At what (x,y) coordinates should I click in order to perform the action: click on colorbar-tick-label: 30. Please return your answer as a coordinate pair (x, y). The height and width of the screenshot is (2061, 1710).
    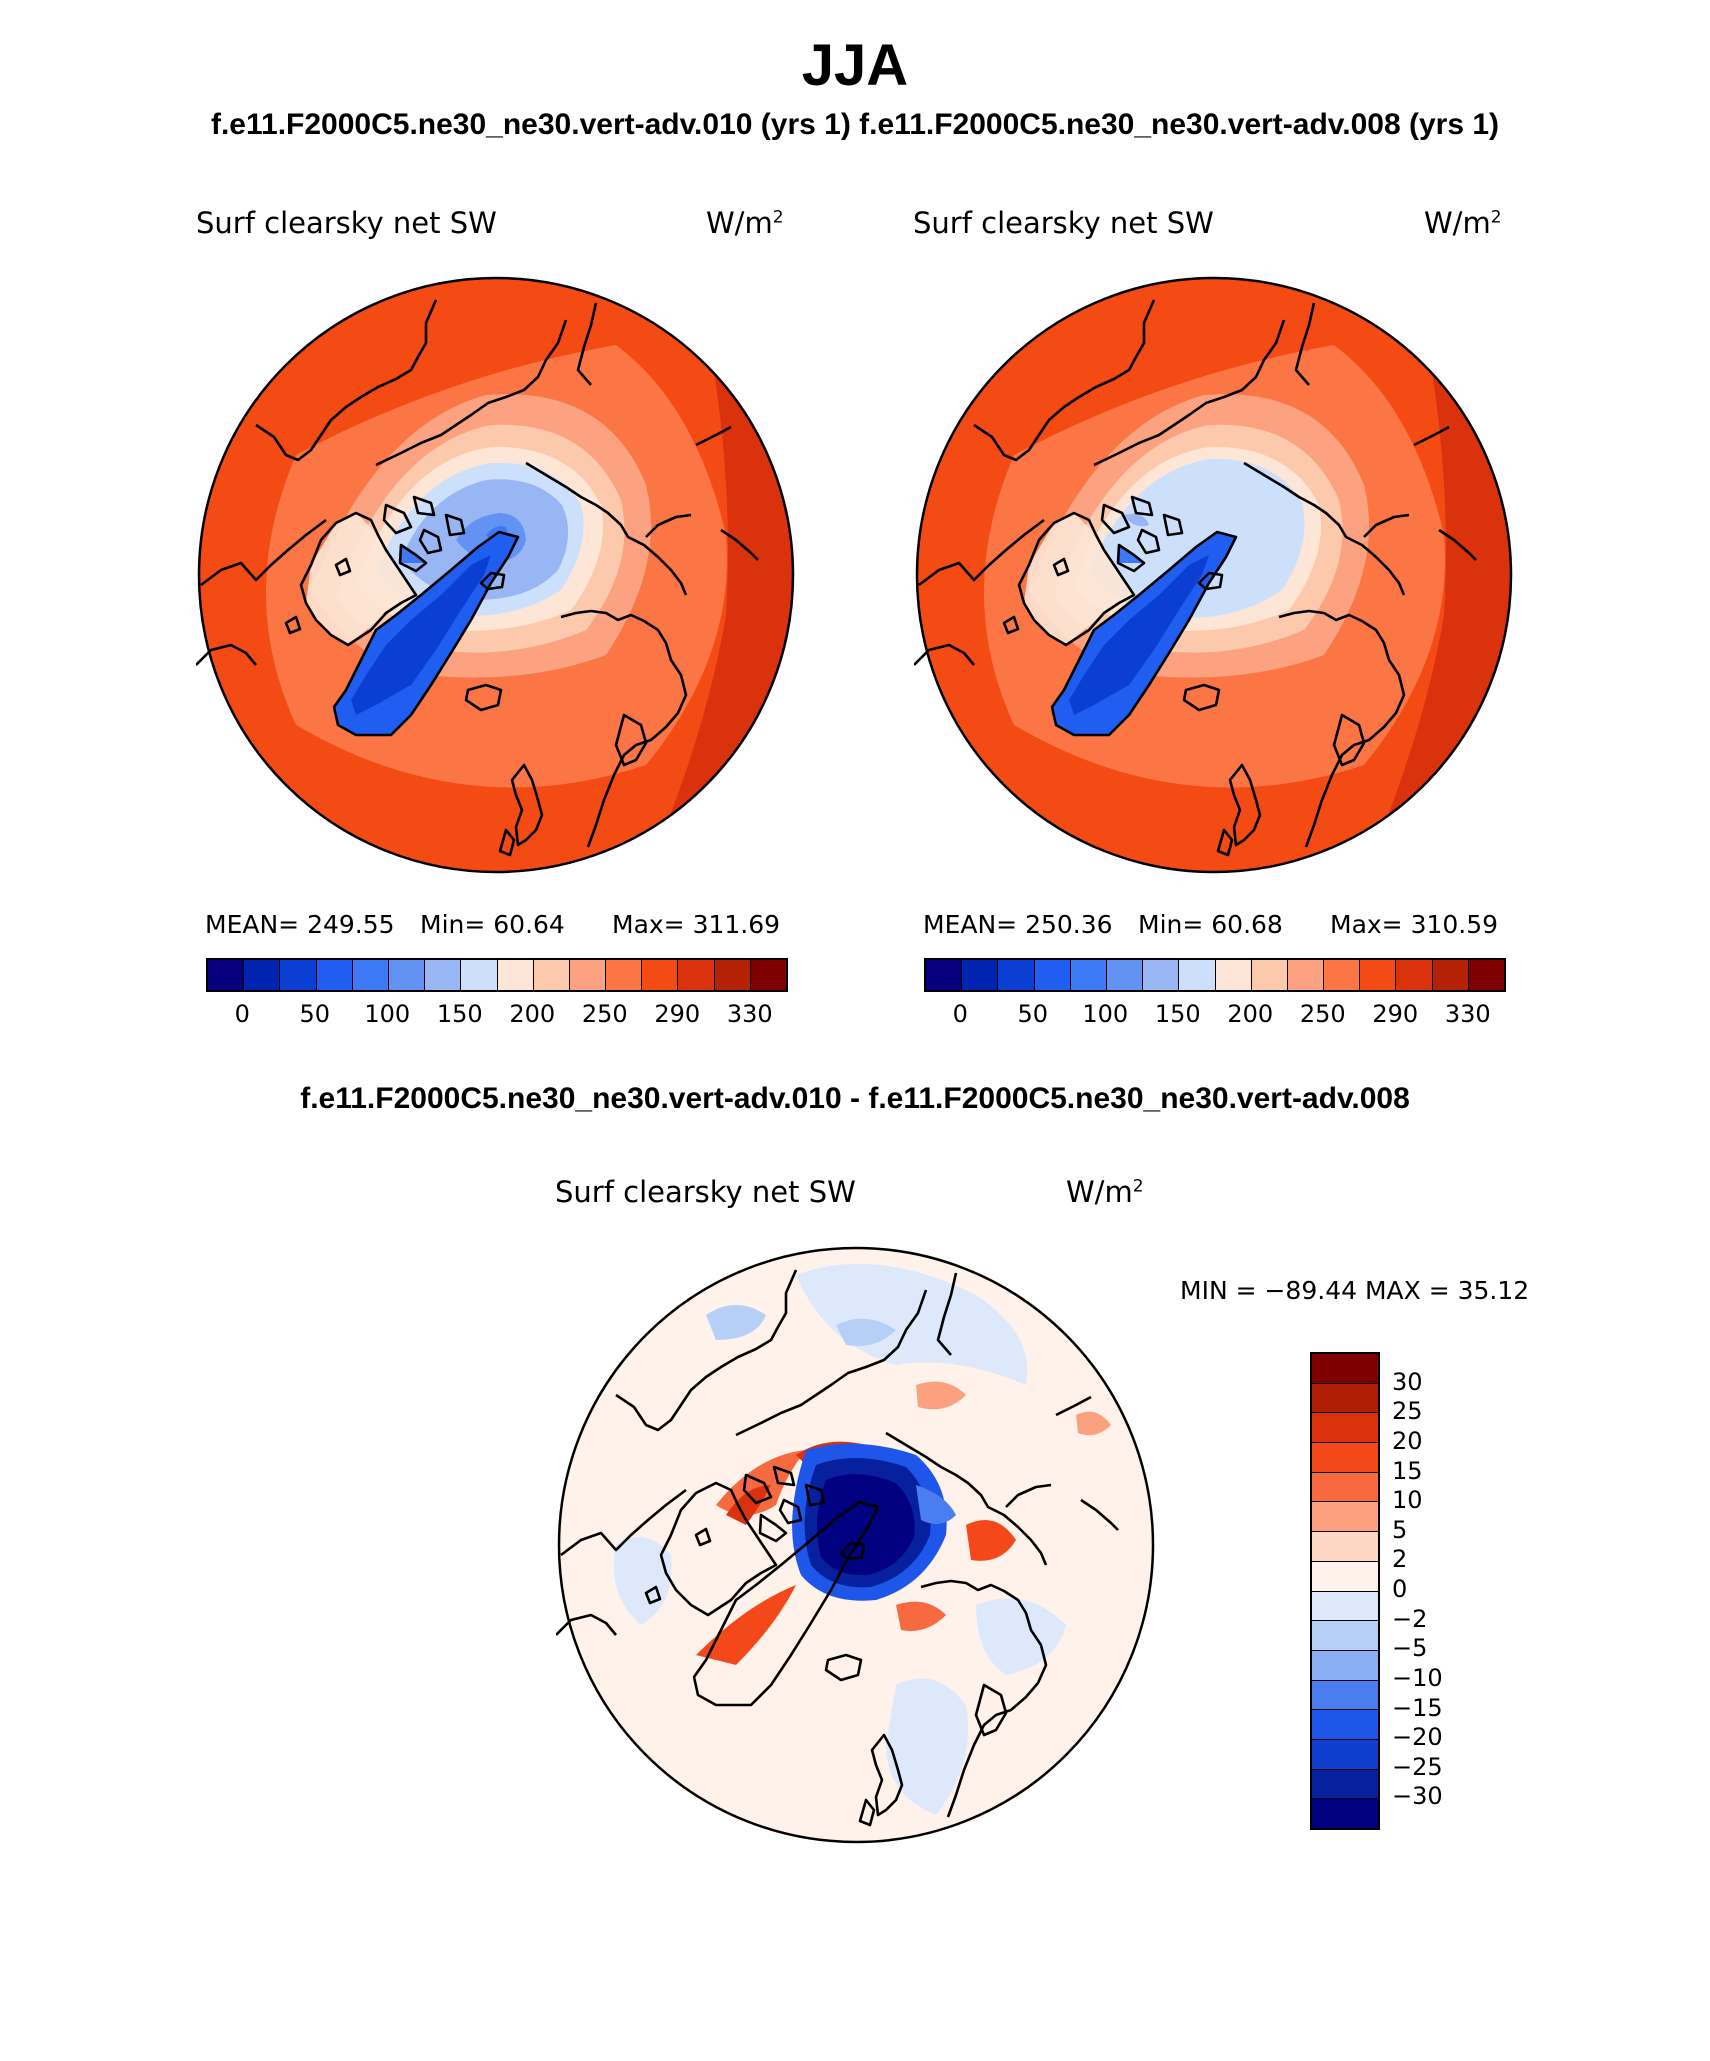
    Looking at the image, I should click on (1407, 1381).